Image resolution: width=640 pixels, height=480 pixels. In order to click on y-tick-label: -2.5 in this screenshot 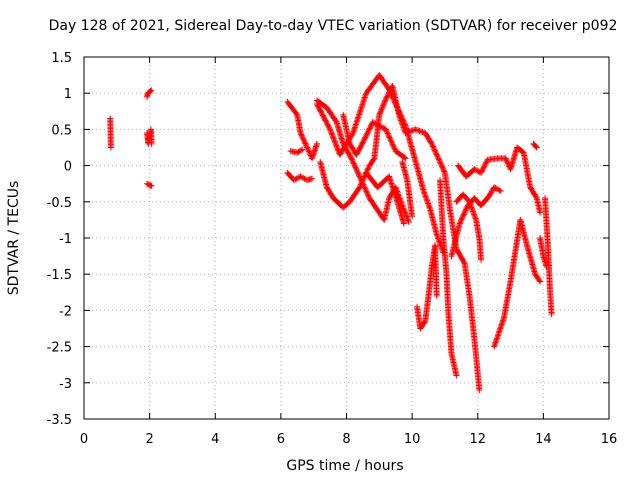, I will do `click(59, 348)`.